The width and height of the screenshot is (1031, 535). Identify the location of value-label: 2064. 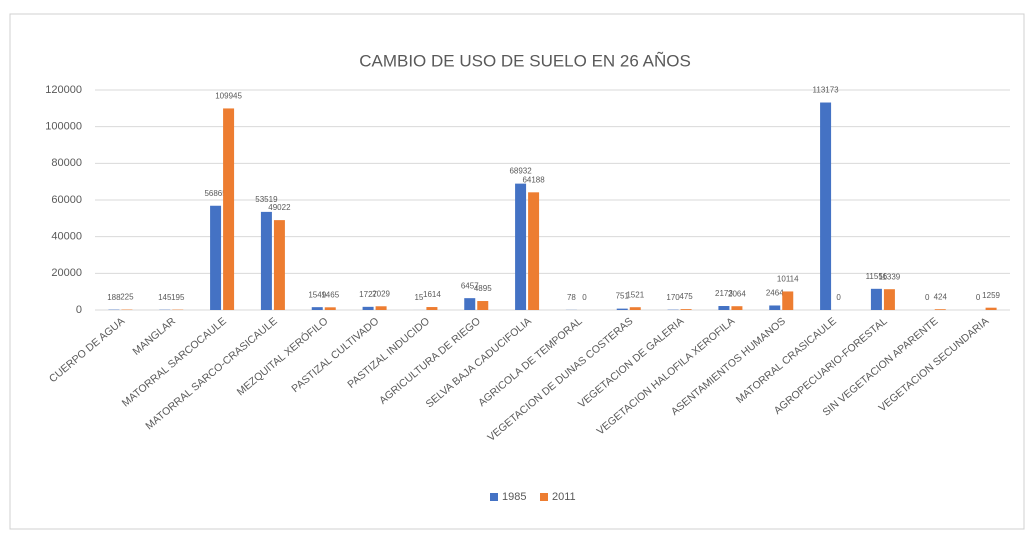
(737, 293).